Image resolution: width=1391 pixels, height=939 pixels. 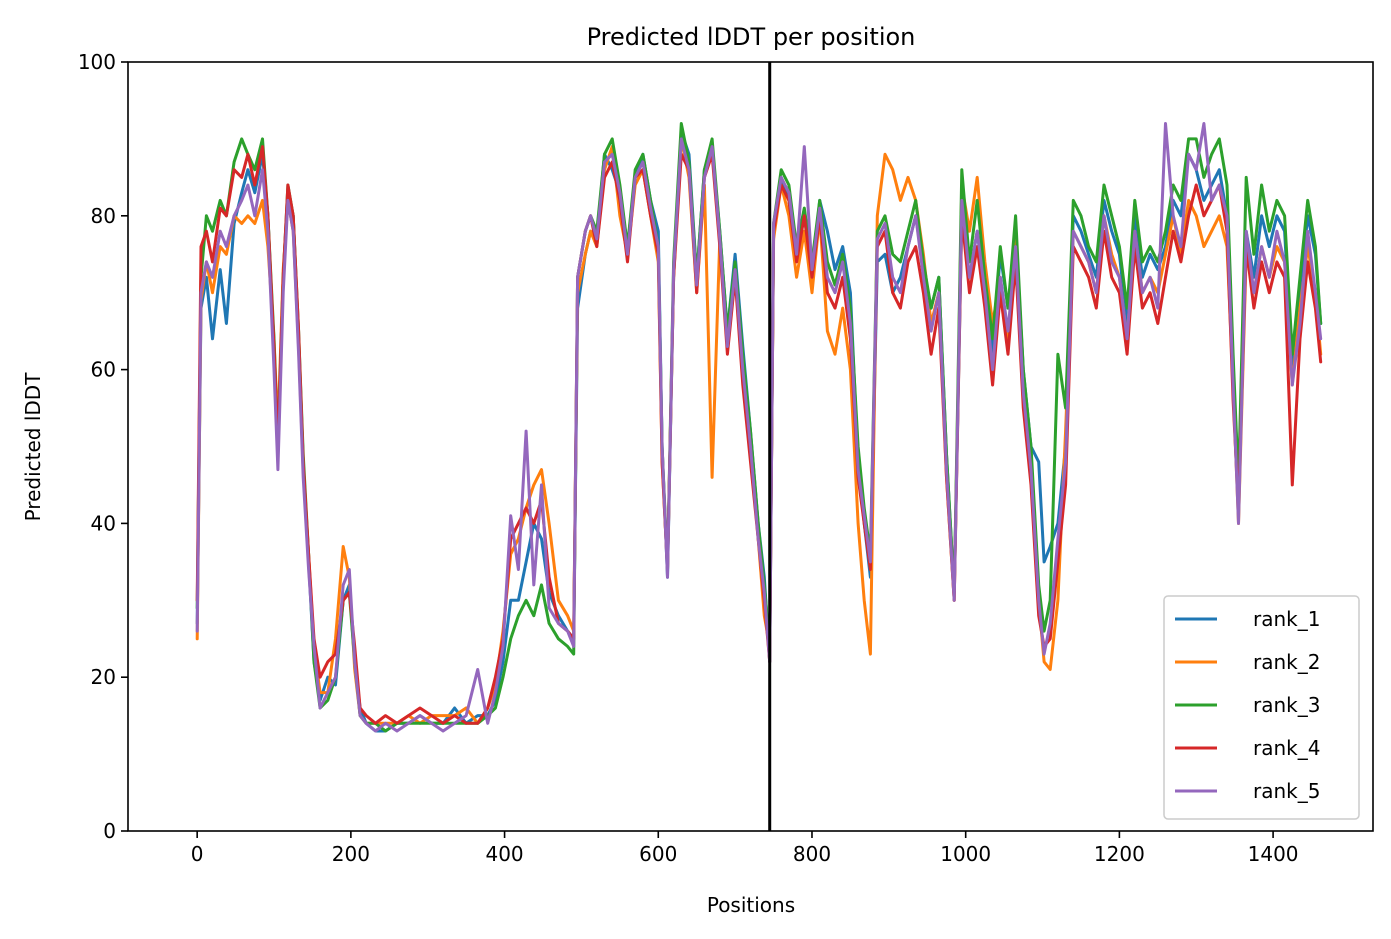 I want to click on x-tick-label: 400, so click(x=504, y=854).